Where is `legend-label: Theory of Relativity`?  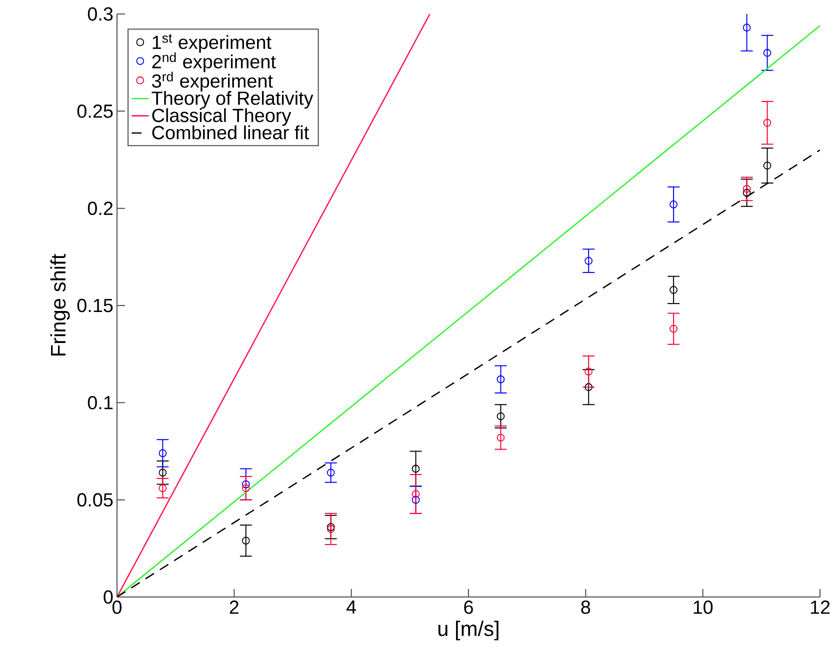
legend-label: Theory of Relativity is located at coordinates (233, 100).